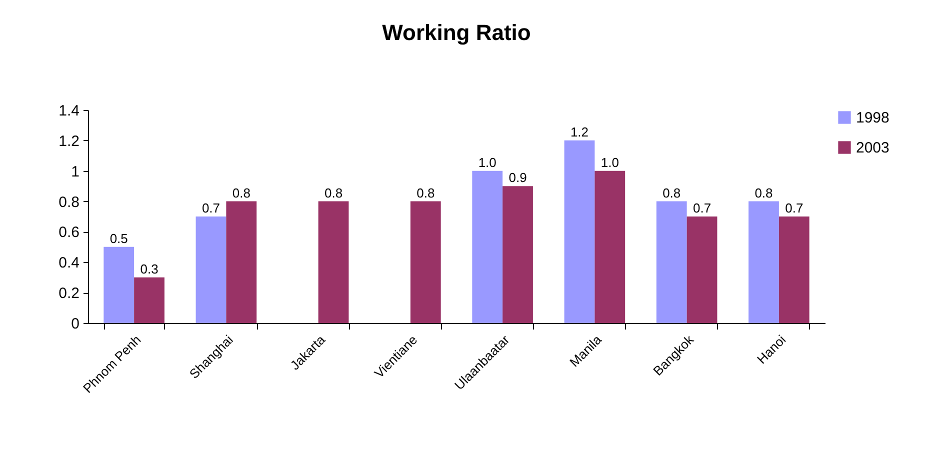 The height and width of the screenshot is (468, 927). Describe the element at coordinates (579, 132) in the screenshot. I see `data-label: 1.2` at that location.